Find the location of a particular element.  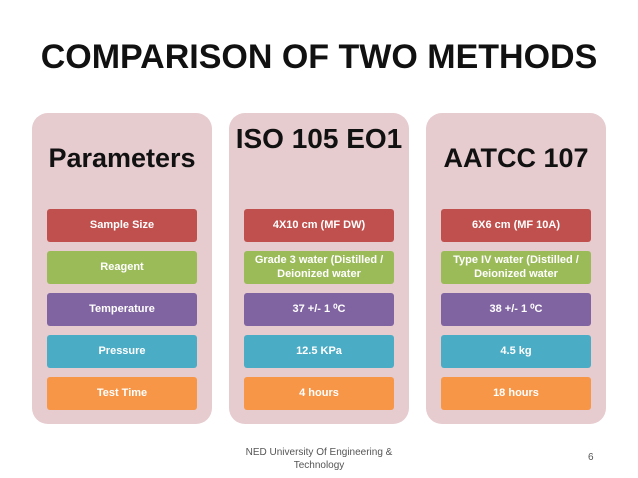

panel-header-iso: ISO 105 EO1 is located at coordinates (319, 138).